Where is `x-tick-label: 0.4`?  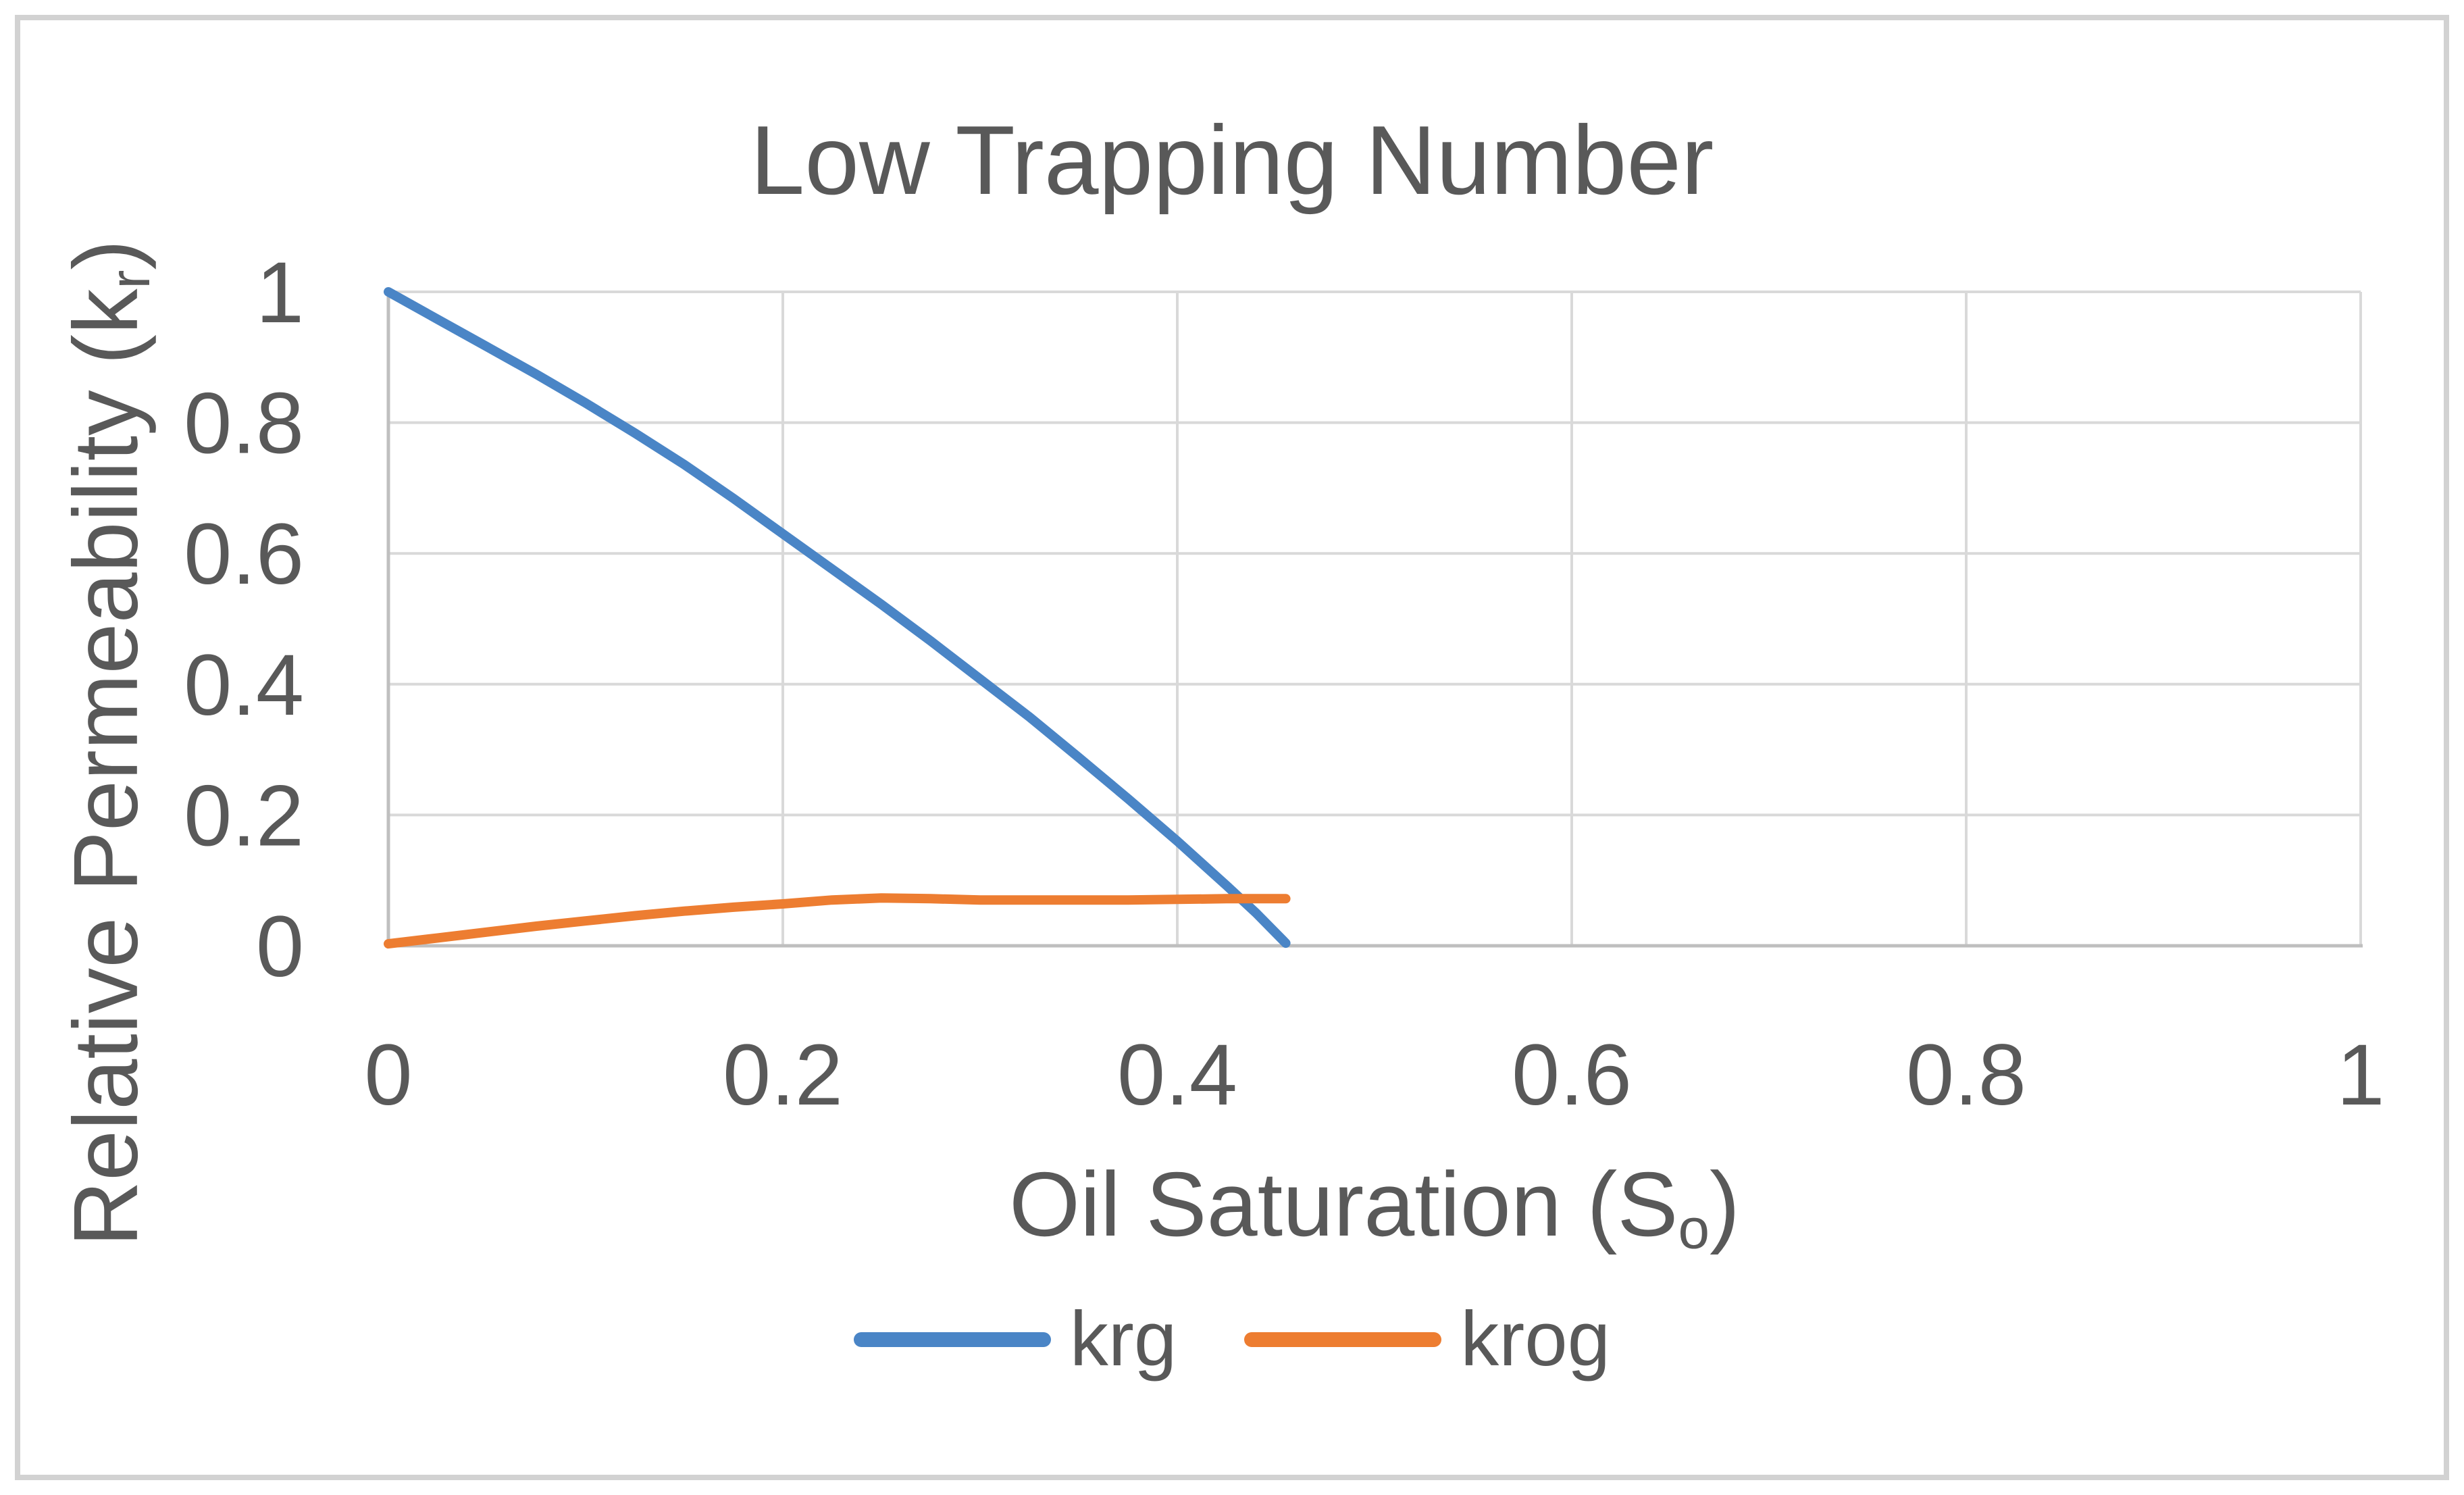 x-tick-label: 0.4 is located at coordinates (1177, 1075).